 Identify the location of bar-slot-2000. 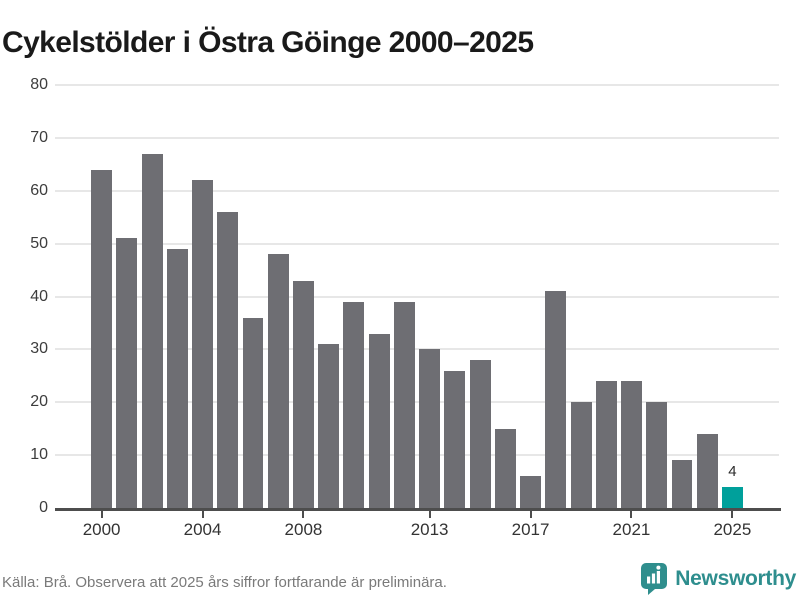
(101, 296).